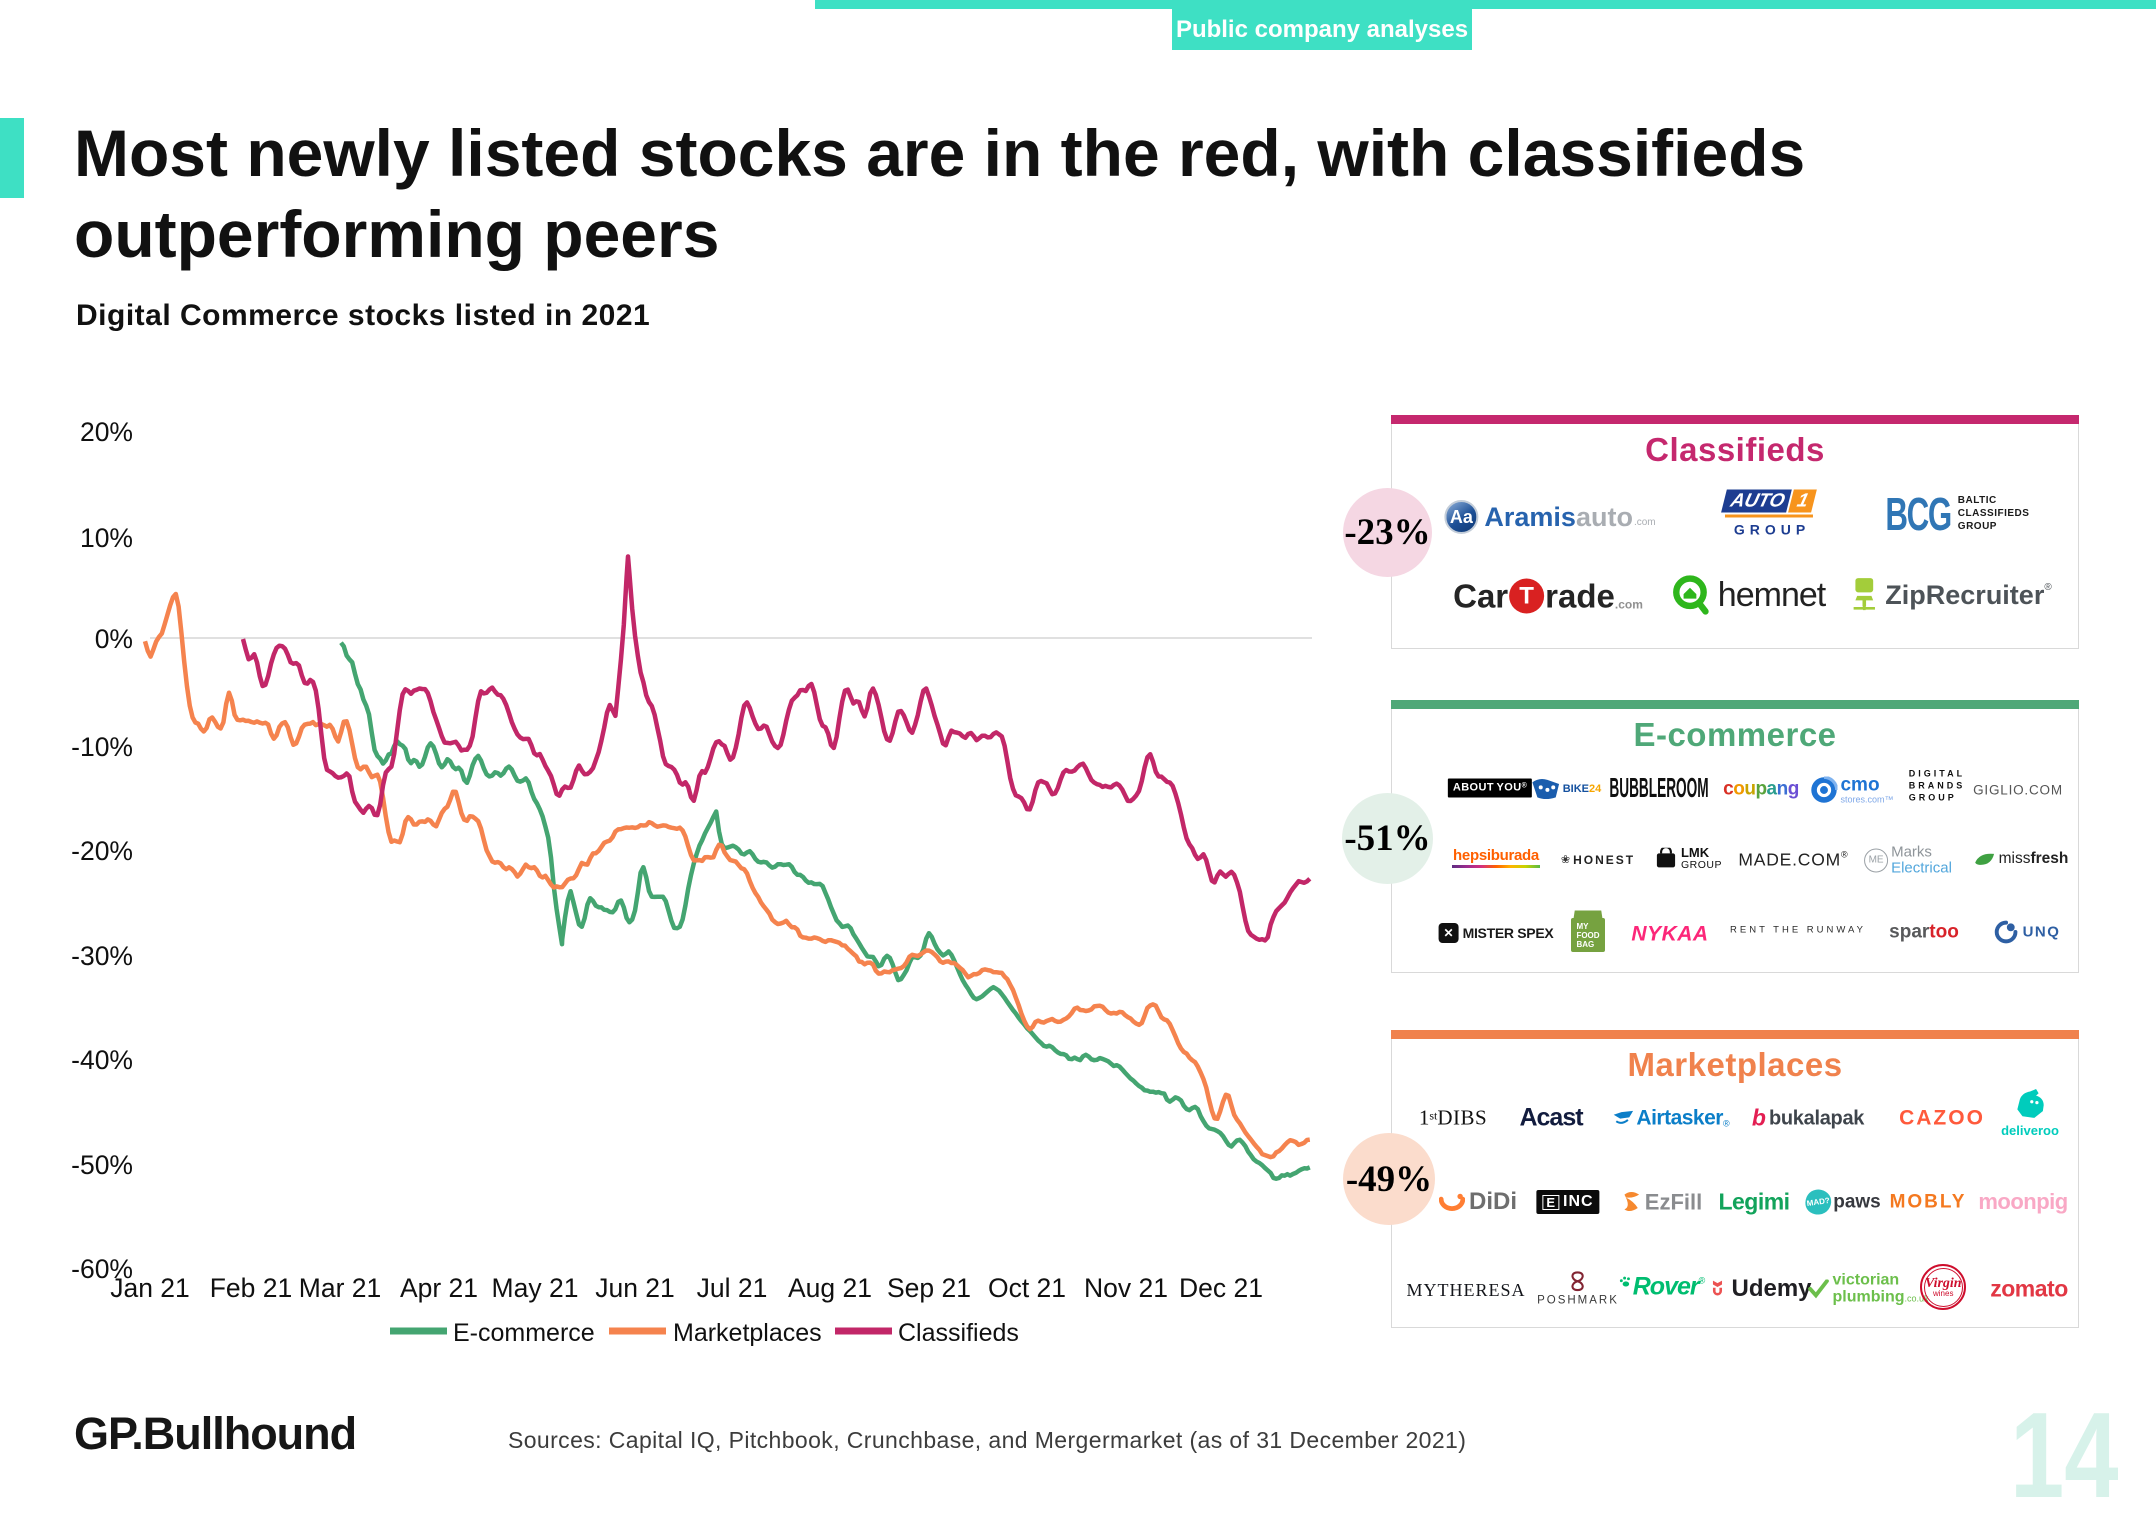 Image resolution: width=2156 pixels, height=1525 pixels. Describe the element at coordinates (1027, 1288) in the screenshot. I see `svg-text: Oct 21` at that location.